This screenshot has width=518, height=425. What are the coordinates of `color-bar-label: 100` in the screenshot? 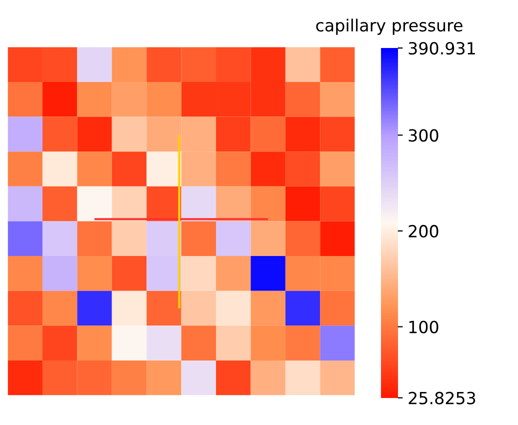 It's located at (423, 327).